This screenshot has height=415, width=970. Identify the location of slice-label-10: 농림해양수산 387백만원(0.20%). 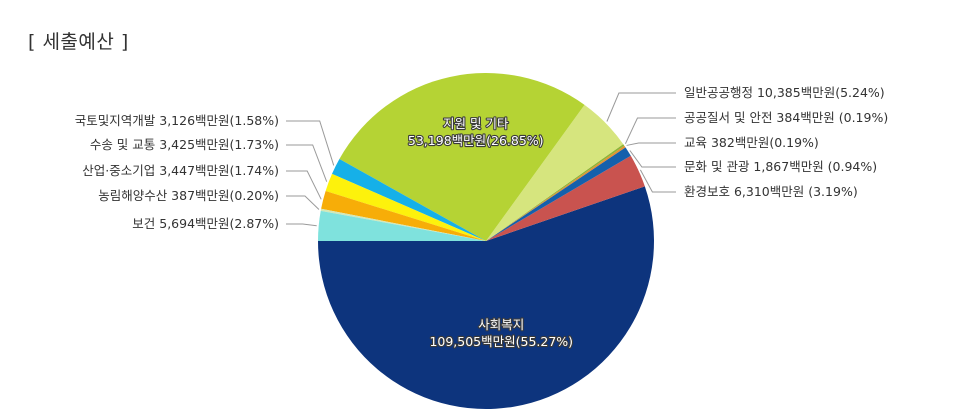
(188, 195).